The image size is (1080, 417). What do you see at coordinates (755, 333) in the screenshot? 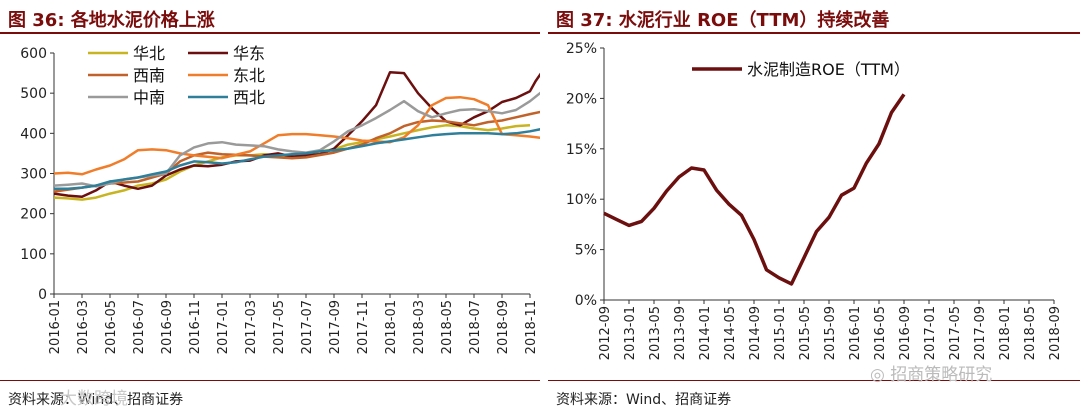
I see `x-tick-label: 2014-09` at bounding box center [755, 333].